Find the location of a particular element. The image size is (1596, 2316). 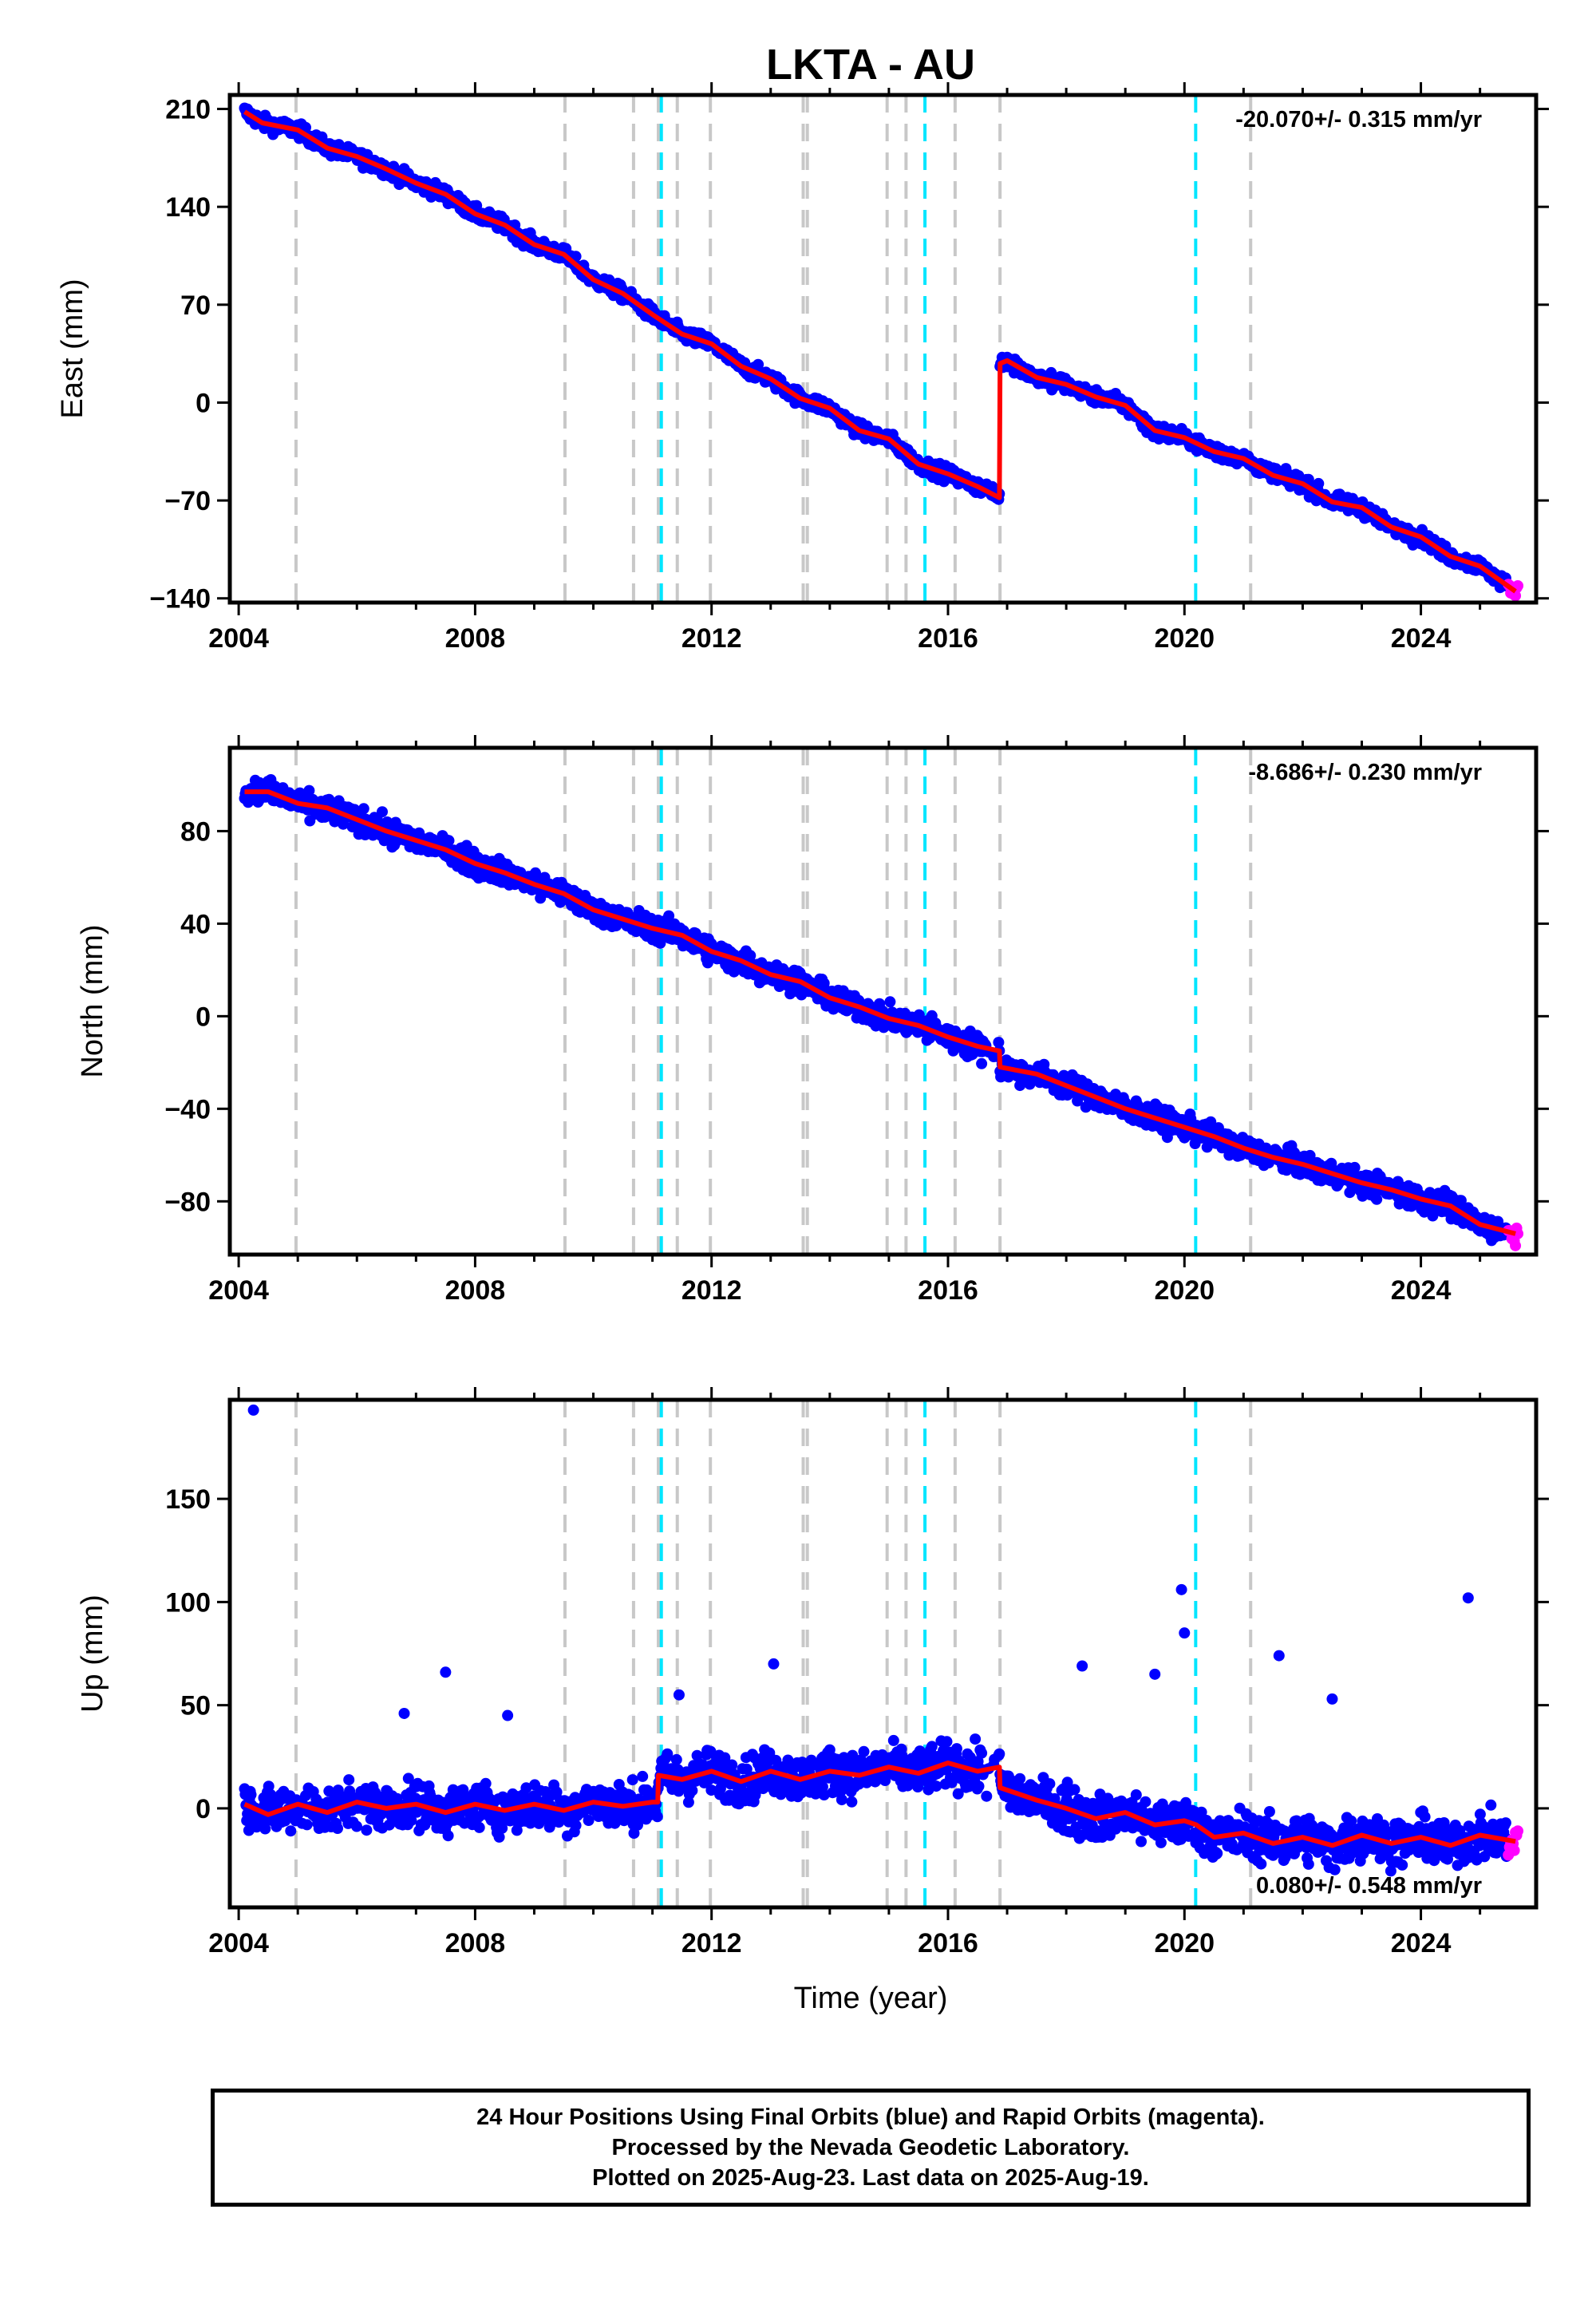

y-tick-label: −40 is located at coordinates (187, 1109).